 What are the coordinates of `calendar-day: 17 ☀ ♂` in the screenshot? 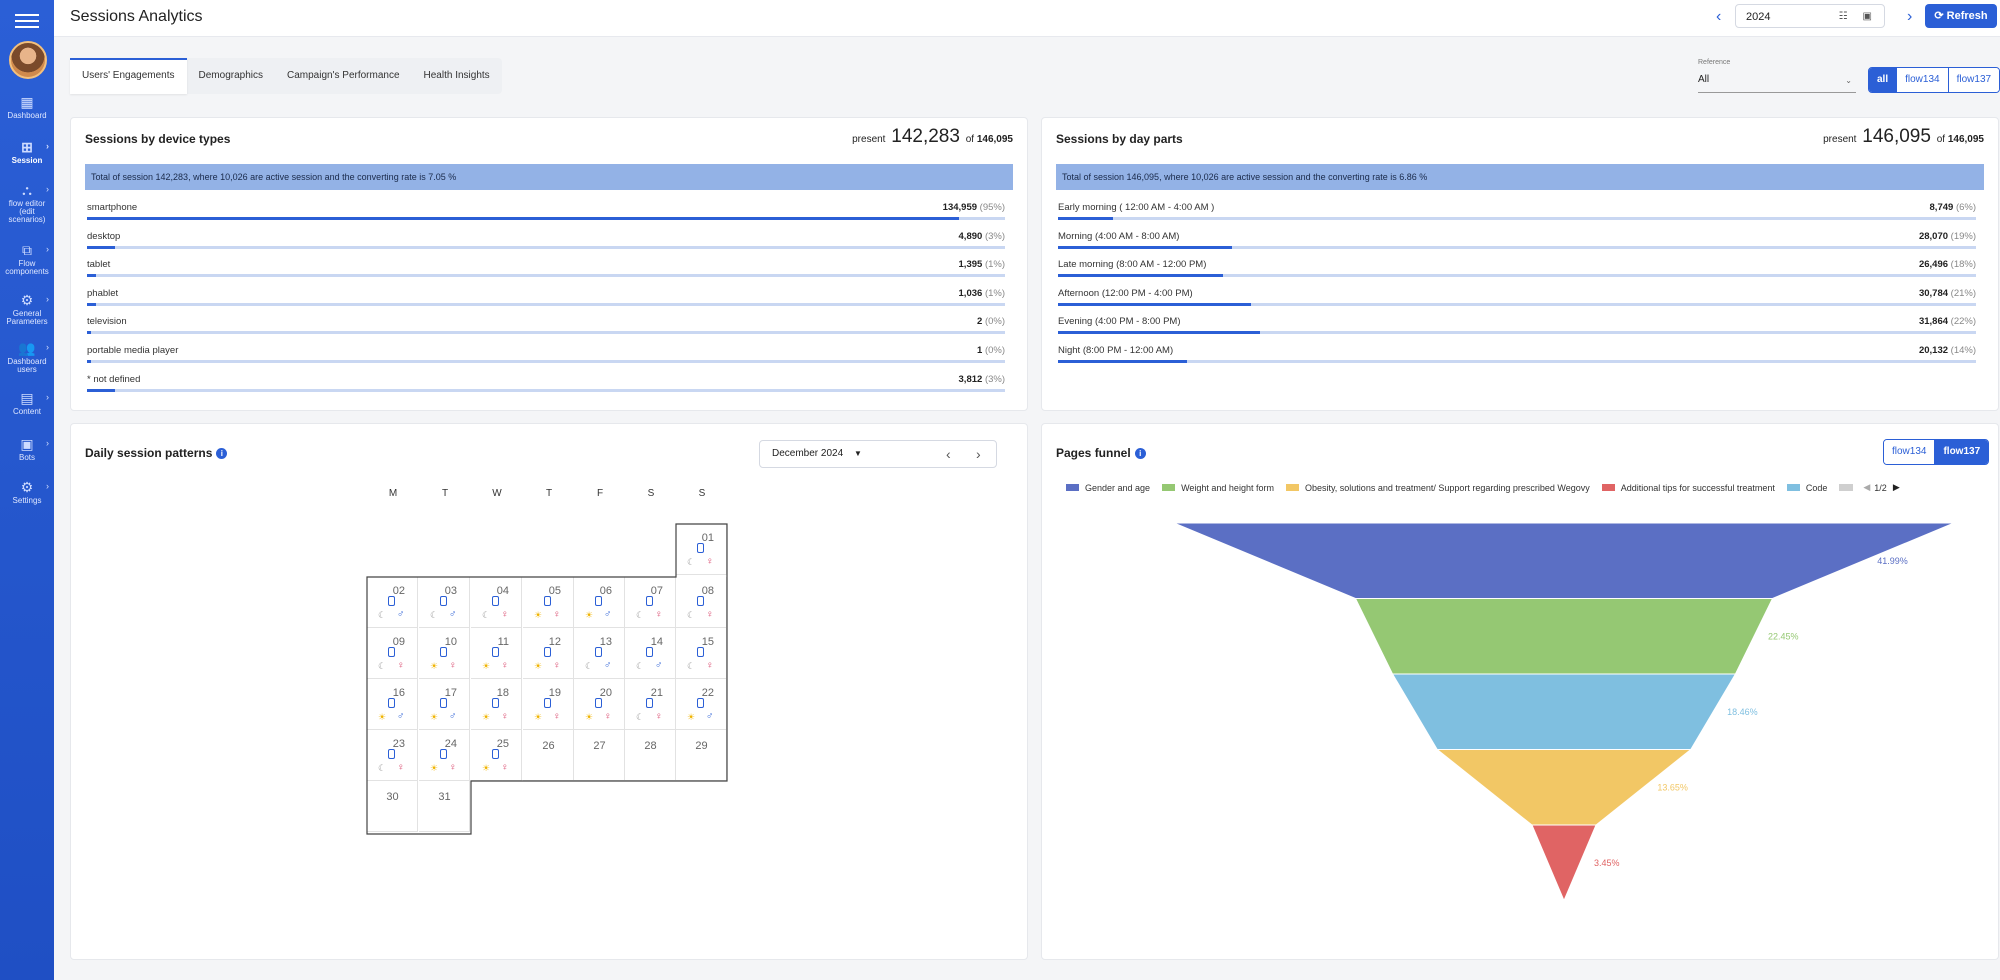 It's located at (444, 704).